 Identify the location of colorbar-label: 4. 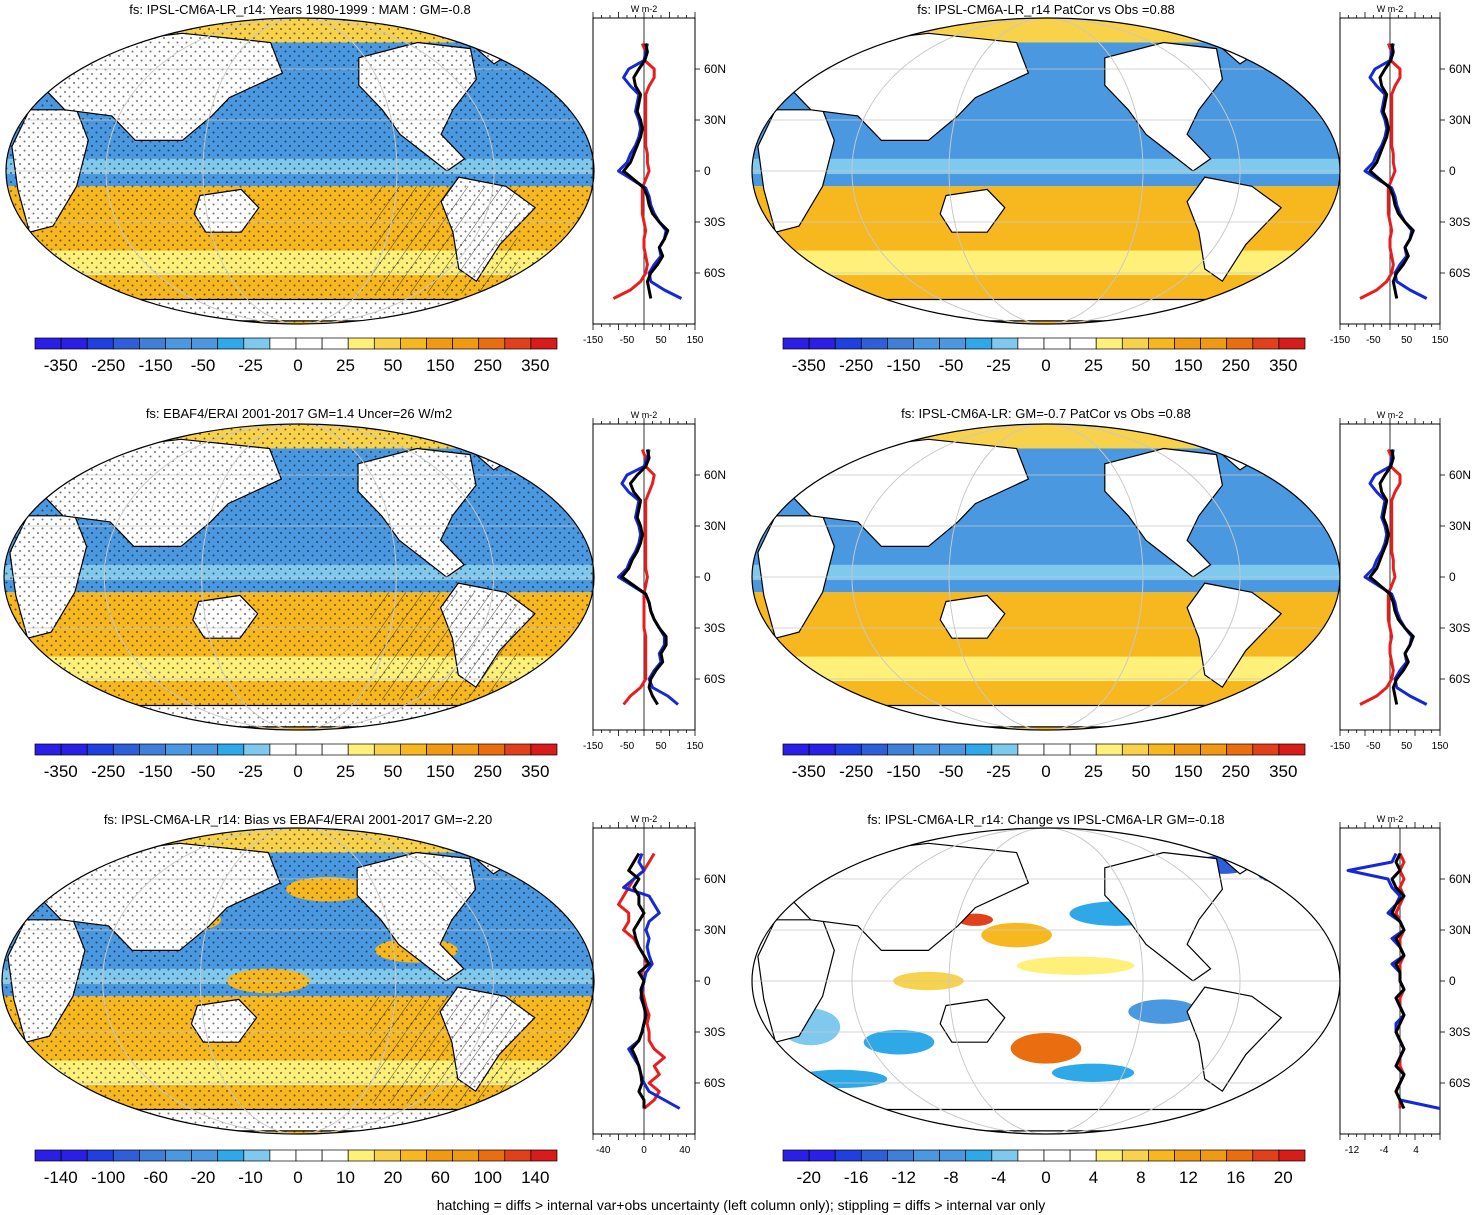
(1093, 1177).